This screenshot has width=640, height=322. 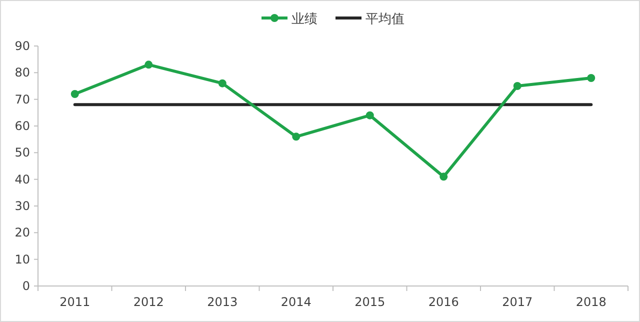 What do you see at coordinates (75, 302) in the screenshot?
I see `x-tick-label: 2011` at bounding box center [75, 302].